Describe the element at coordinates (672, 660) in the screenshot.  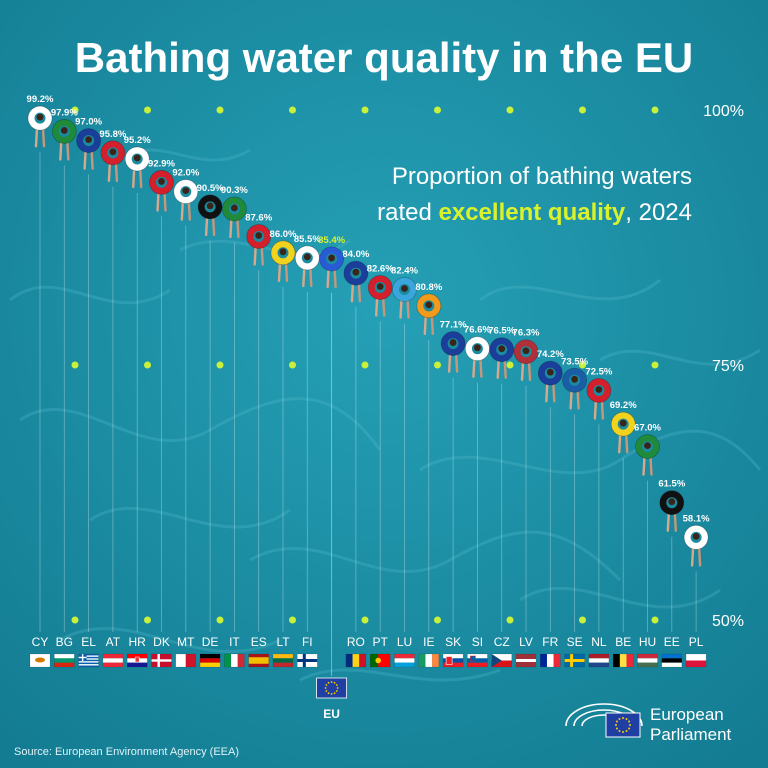
I see `flag-ee-icon` at that location.